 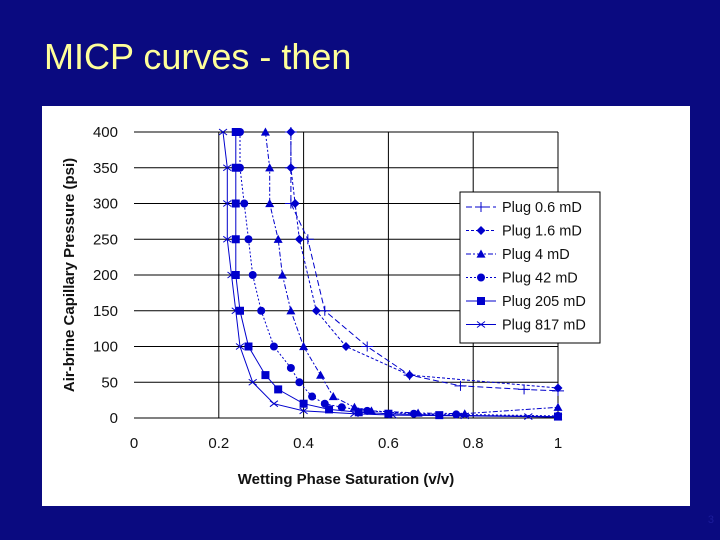 I want to click on legend-label: Plug 205 mD, so click(x=544, y=302).